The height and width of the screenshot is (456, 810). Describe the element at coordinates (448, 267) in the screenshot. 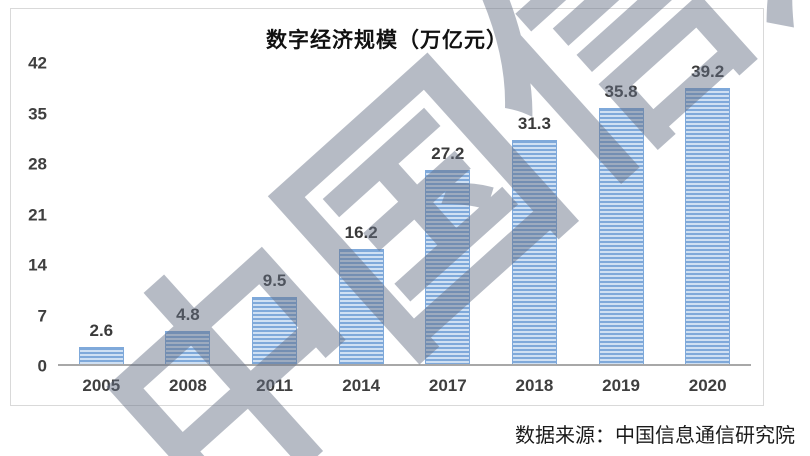

I see `bar-2017` at that location.